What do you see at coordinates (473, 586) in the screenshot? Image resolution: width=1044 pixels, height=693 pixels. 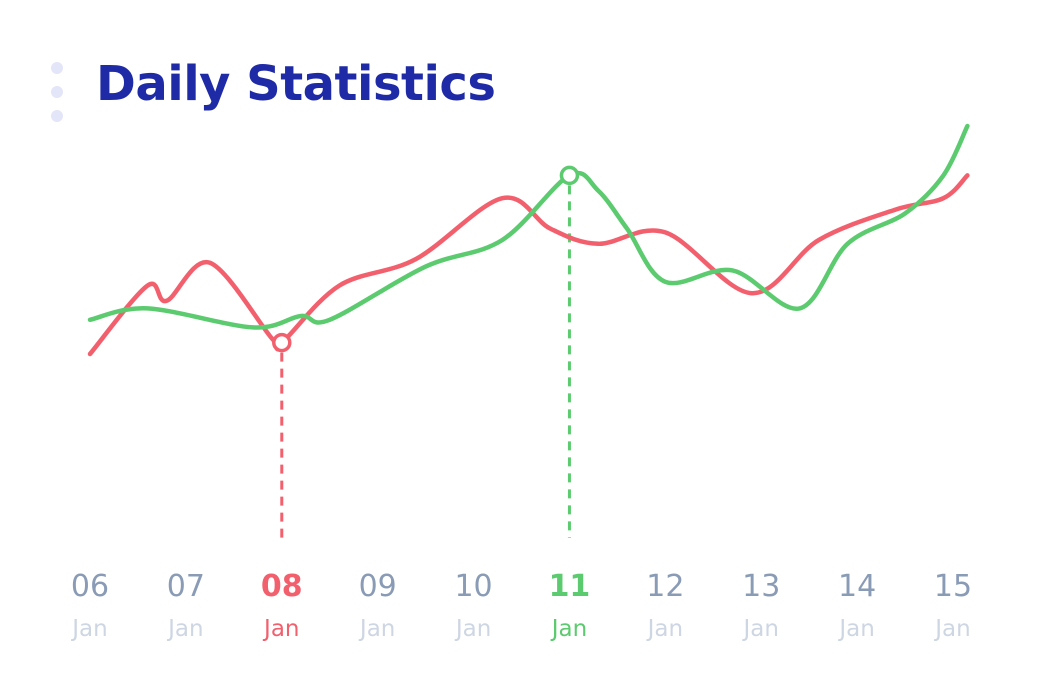 I see `x-tick-day: 10` at bounding box center [473, 586].